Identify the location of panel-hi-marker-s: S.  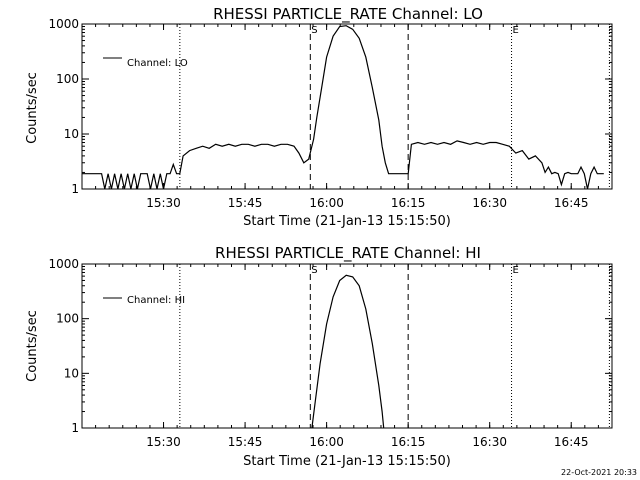
(314, 270).